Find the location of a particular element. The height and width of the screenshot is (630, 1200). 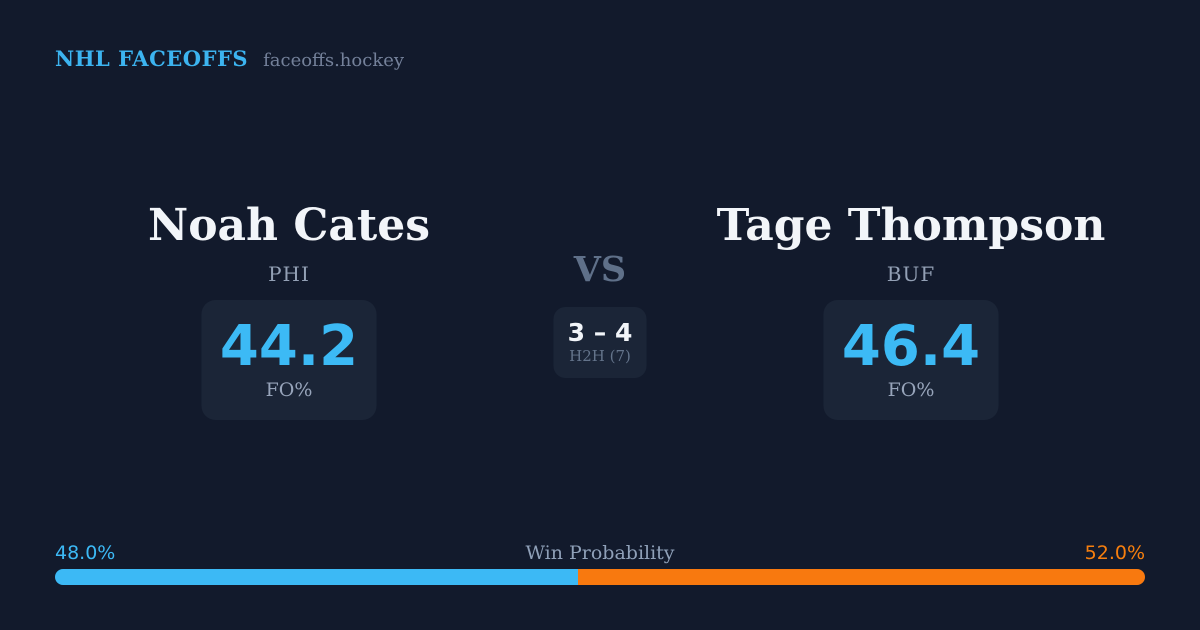

header: NHL FACEOFFS faceoffs.hockey is located at coordinates (229, 58).